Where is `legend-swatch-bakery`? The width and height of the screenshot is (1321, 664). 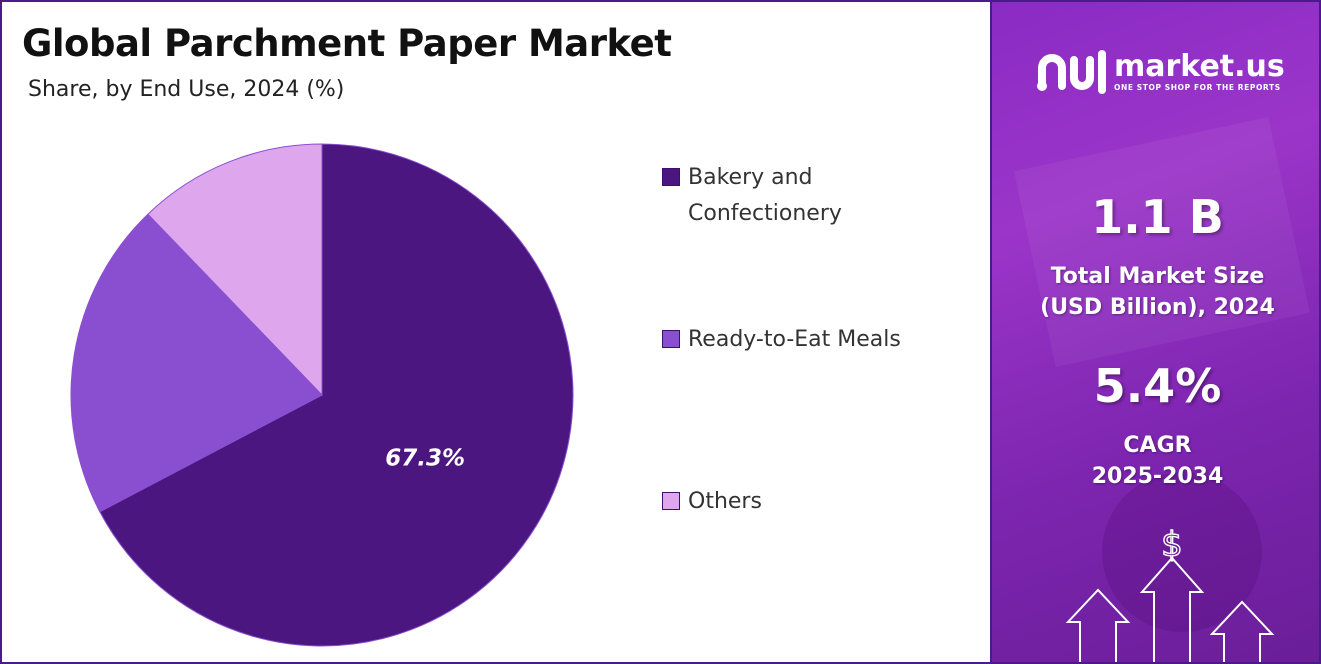
legend-swatch-bakery is located at coordinates (671, 177).